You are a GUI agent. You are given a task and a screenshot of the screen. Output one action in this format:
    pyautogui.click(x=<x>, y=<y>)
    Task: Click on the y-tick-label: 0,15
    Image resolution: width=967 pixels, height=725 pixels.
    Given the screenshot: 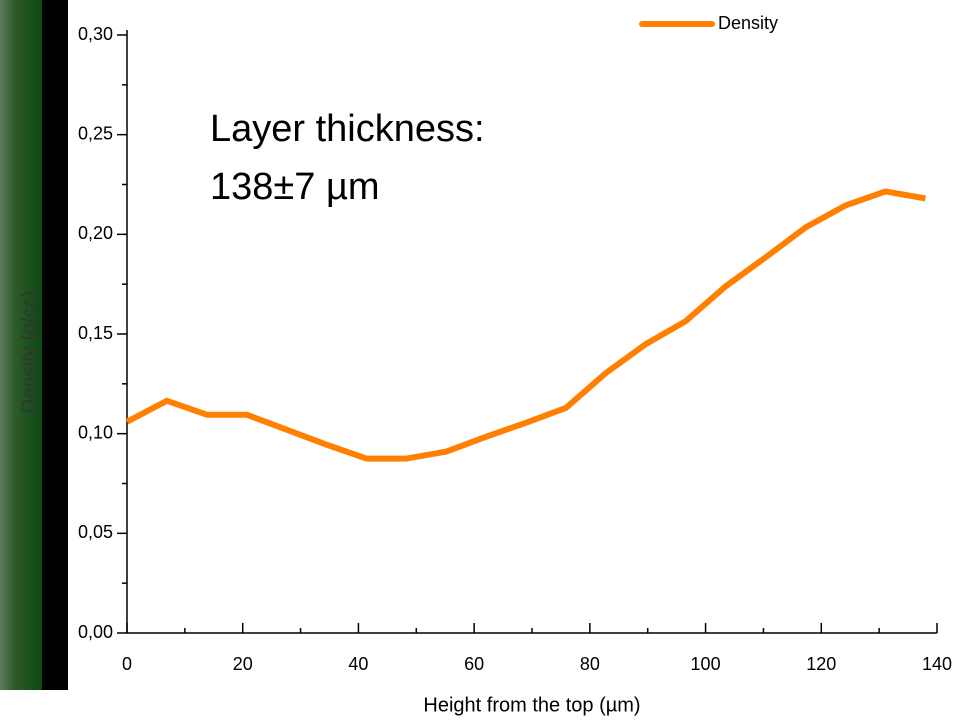 What is the action you would take?
    pyautogui.click(x=95, y=333)
    